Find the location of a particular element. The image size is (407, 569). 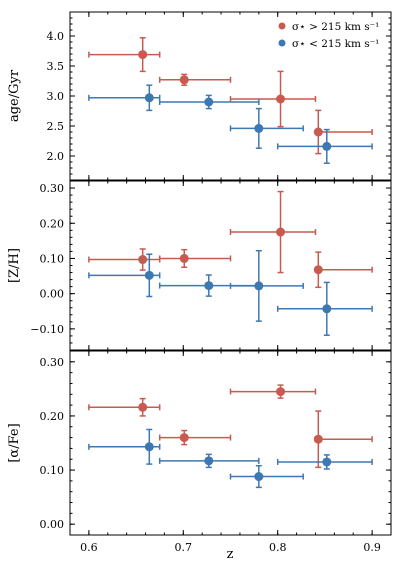

x-tick-label: 0.6 is located at coordinates (89, 547).